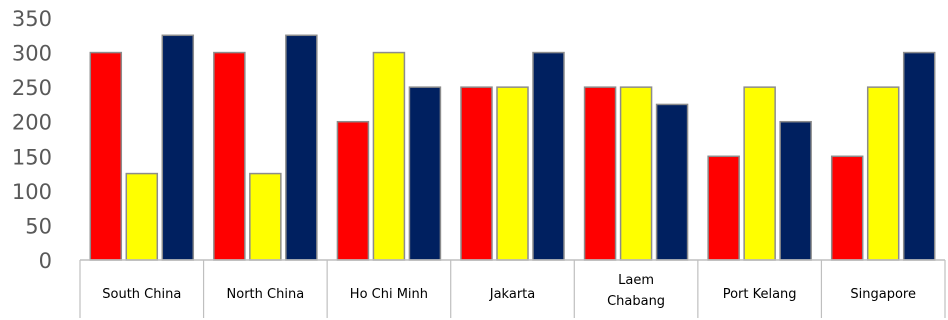 This screenshot has width=948, height=320. Describe the element at coordinates (32, 88) in the screenshot. I see `y-tick-label: 250` at that location.